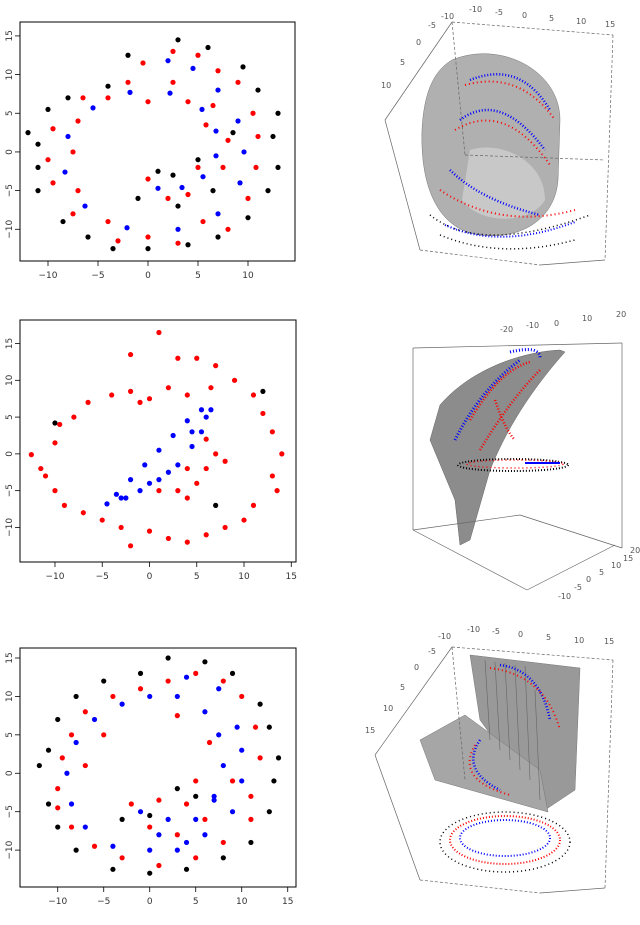 This screenshot has width=640, height=925. Describe the element at coordinates (432, 651) in the screenshot. I see `tick-side-3-1: -5` at that location.